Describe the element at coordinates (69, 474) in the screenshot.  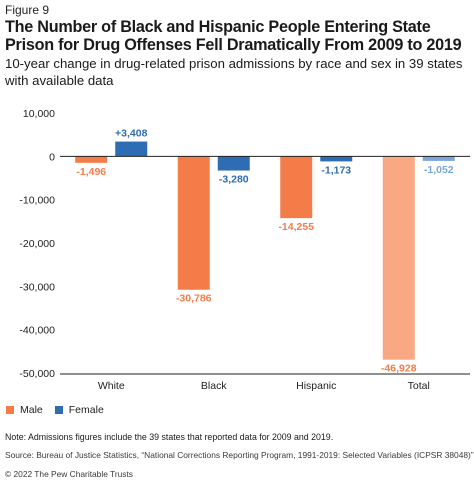
I see `copyright: © 2022 The Pew Charitable Trusts` at that location.